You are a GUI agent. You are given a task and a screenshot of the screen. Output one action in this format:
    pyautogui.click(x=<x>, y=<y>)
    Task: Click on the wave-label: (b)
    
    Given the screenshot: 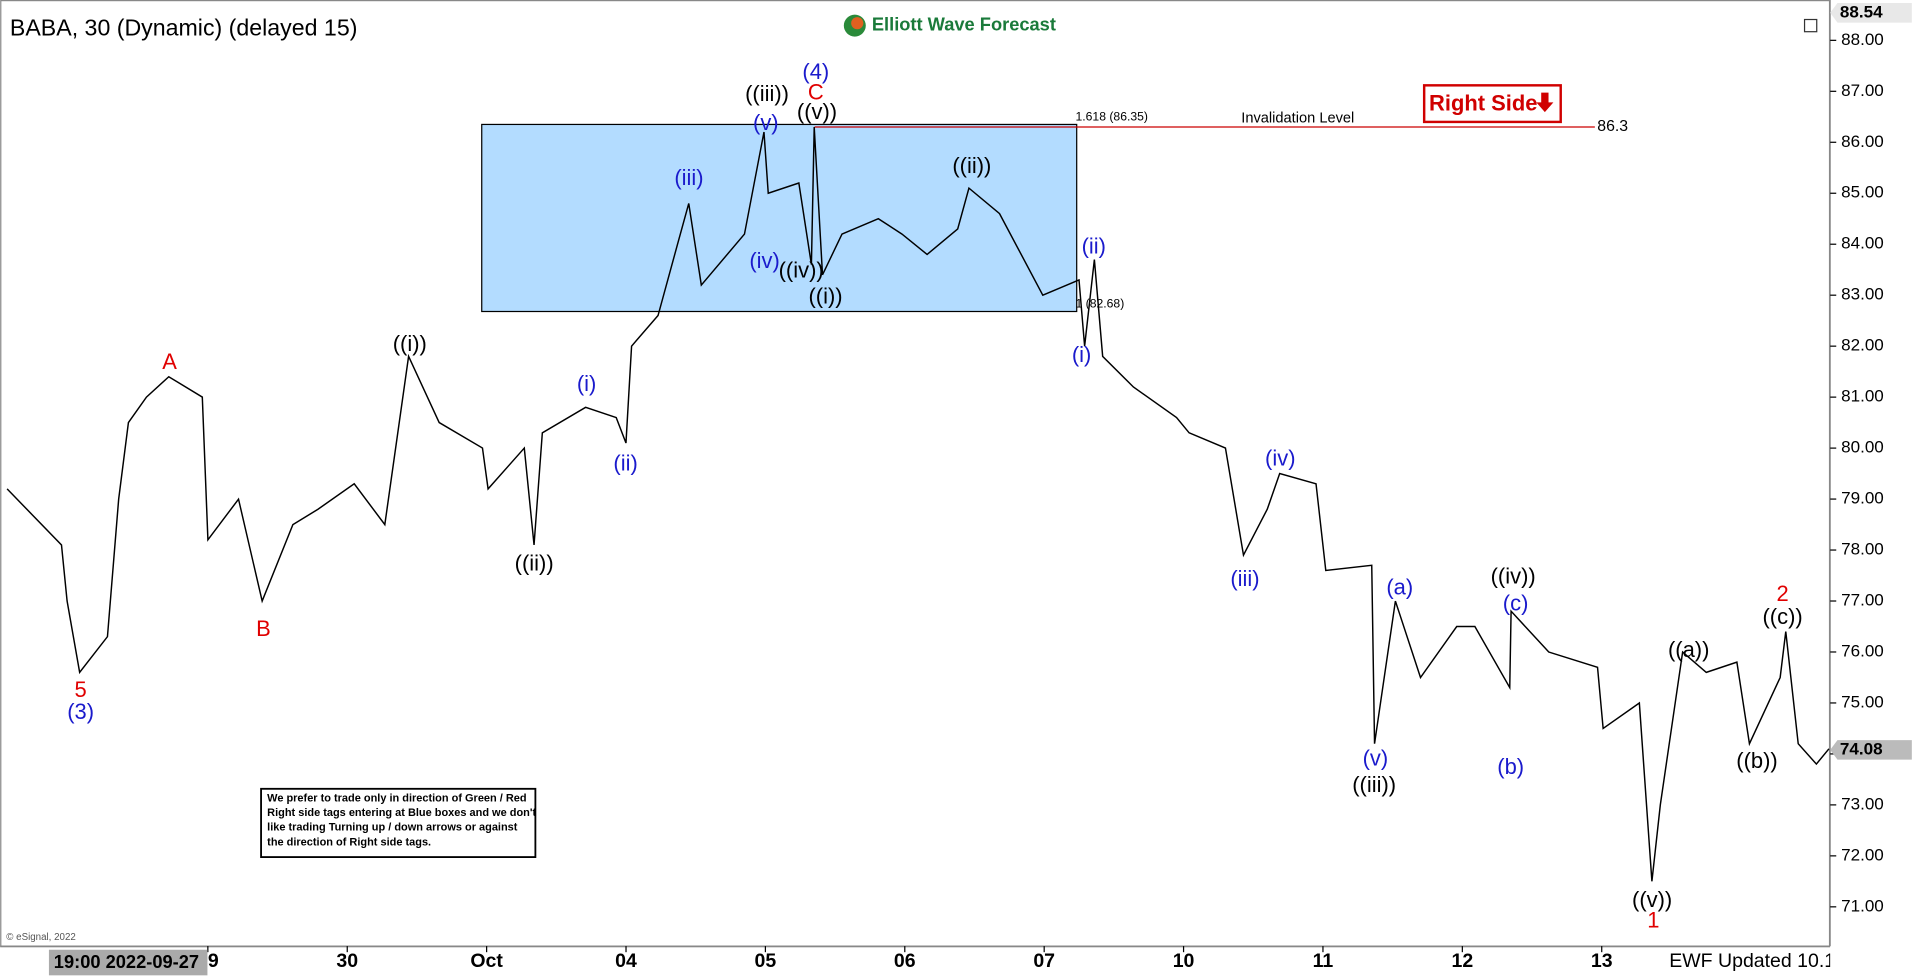 What is the action you would take?
    pyautogui.click(x=1510, y=766)
    